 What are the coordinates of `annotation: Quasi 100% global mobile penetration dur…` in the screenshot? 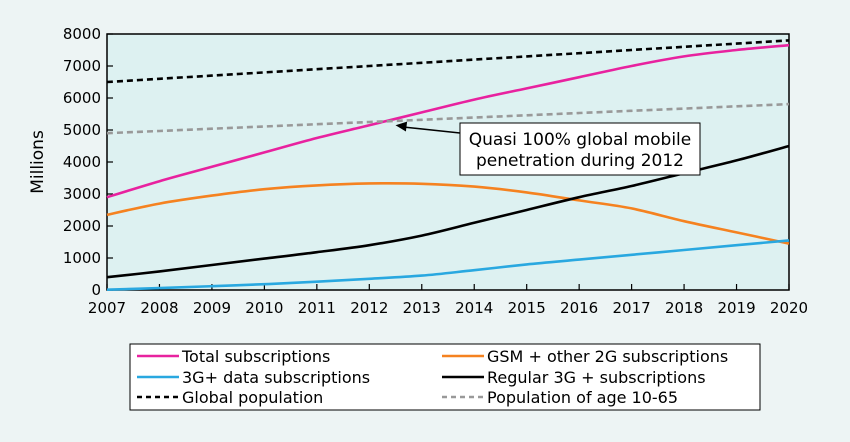 It's located at (548, 148).